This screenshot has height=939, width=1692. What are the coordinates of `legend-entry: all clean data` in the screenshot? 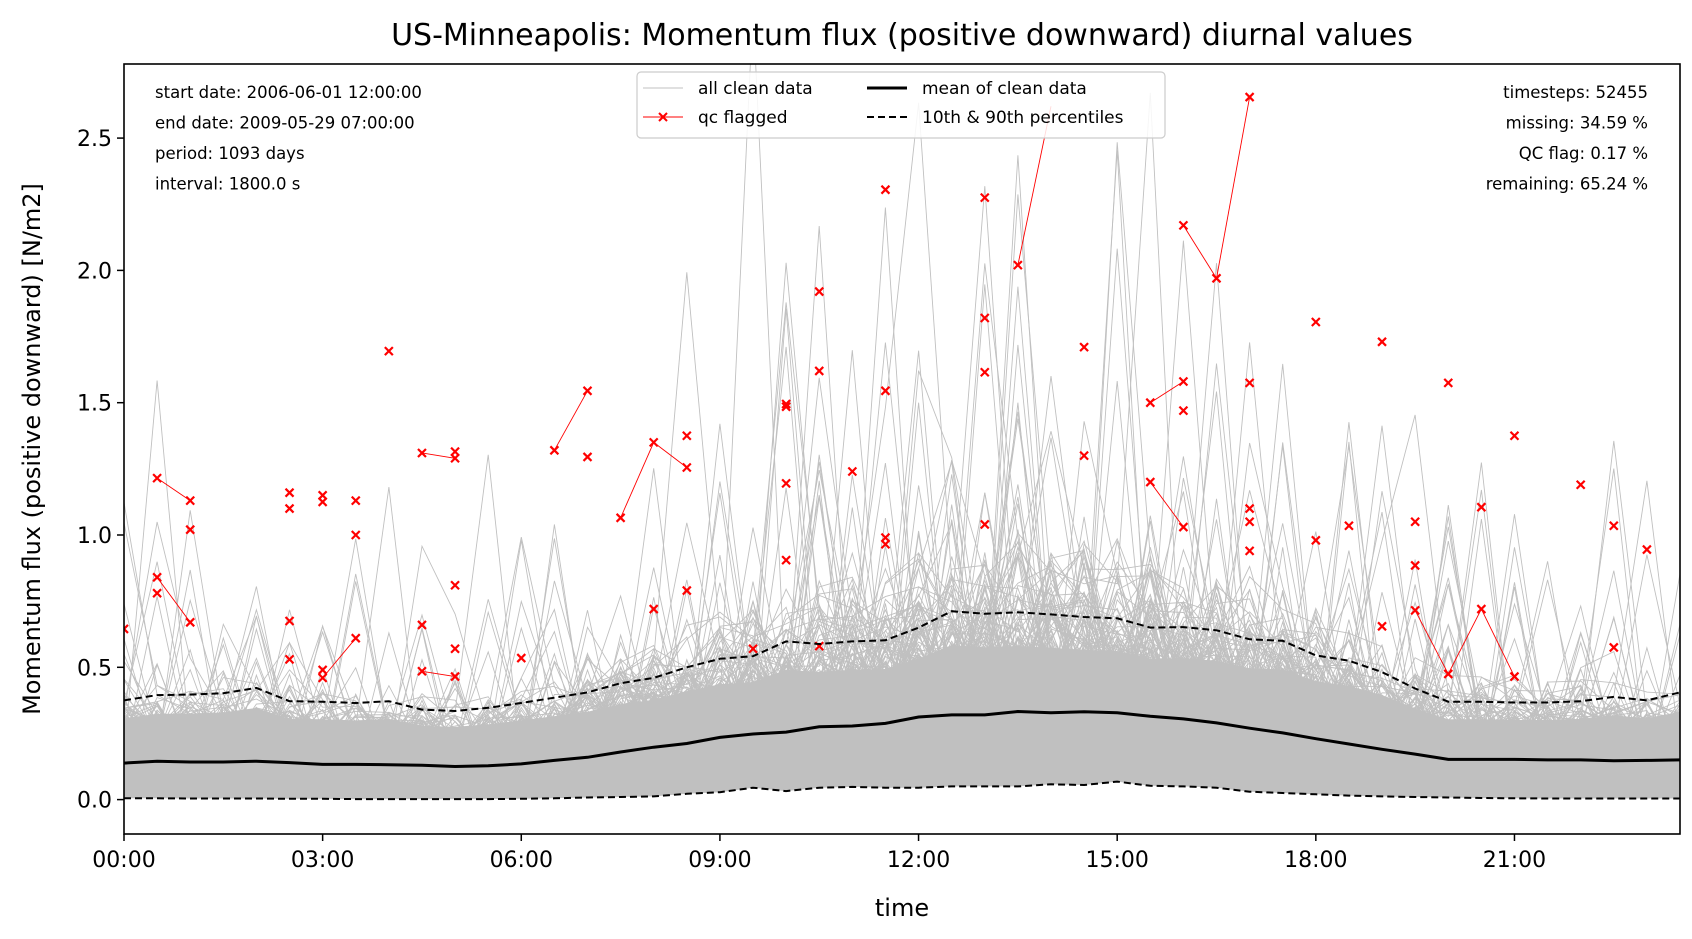 It's located at (728, 89).